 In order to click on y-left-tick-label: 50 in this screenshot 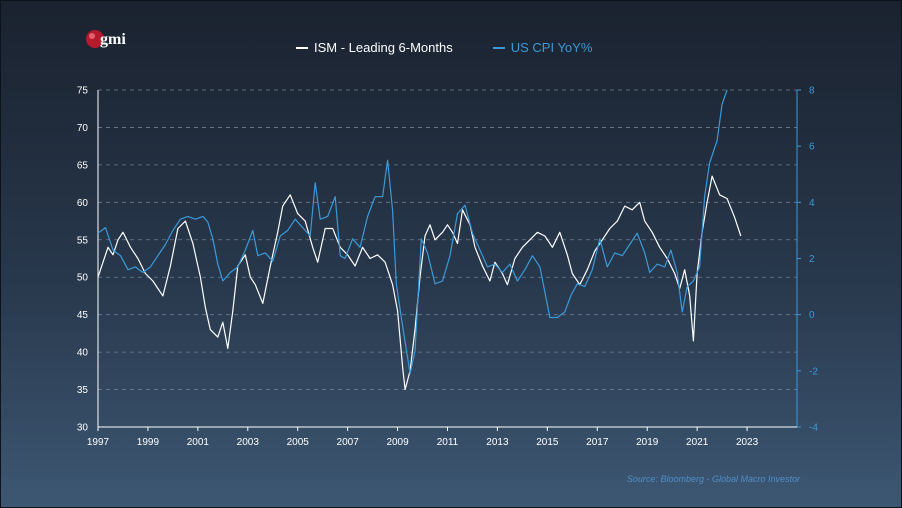, I will do `click(83, 278)`.